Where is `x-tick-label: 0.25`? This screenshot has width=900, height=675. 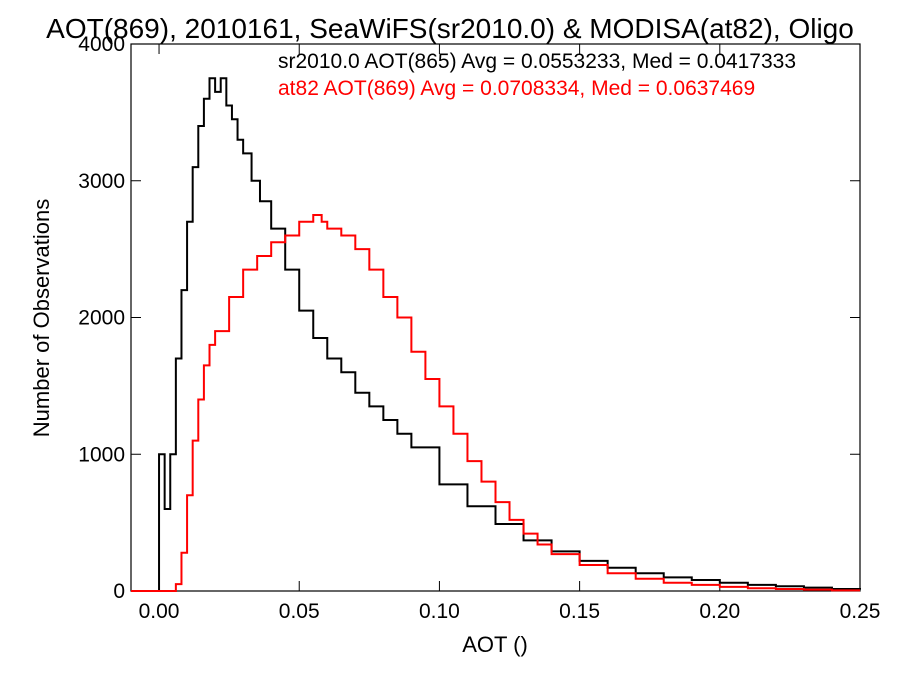 x-tick-label: 0.25 is located at coordinates (860, 611).